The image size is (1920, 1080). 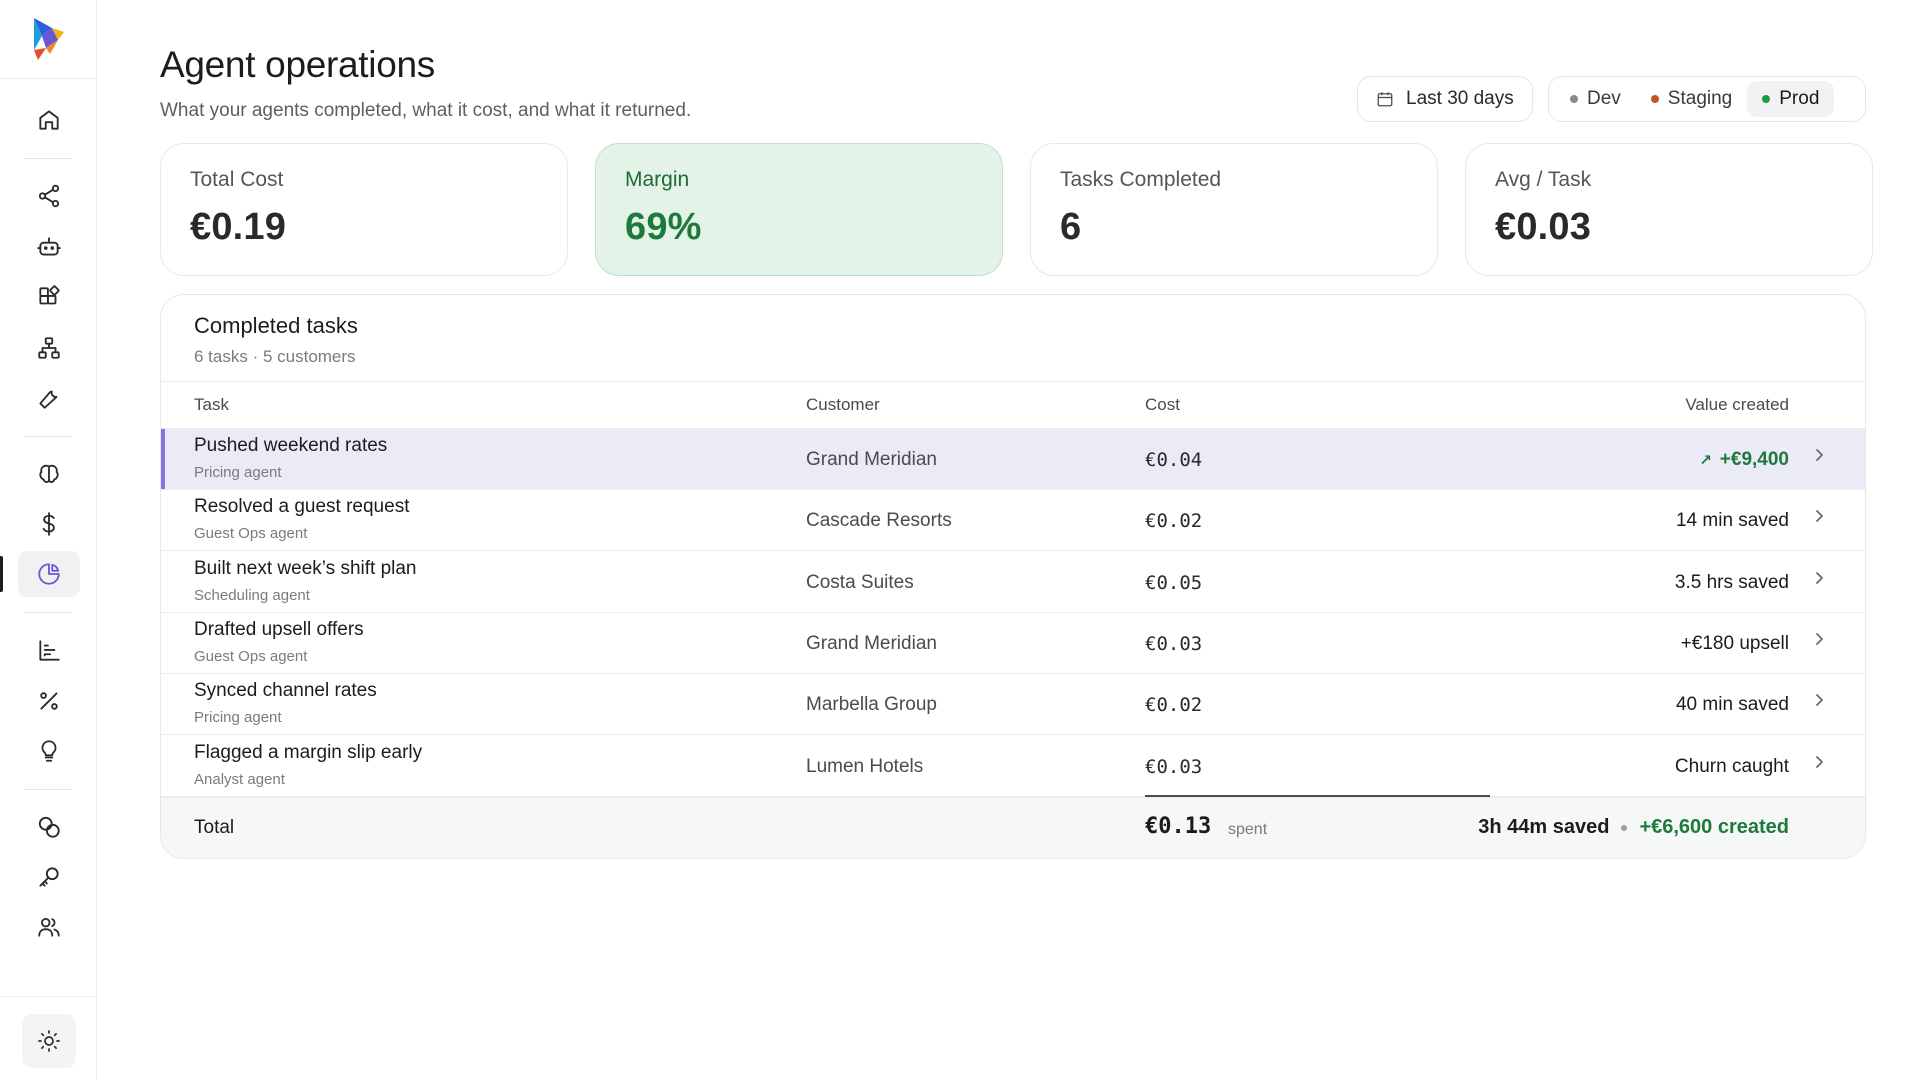 What do you see at coordinates (275, 356) in the screenshot?
I see `card-subtitle: 6 tasks · 5 customers` at bounding box center [275, 356].